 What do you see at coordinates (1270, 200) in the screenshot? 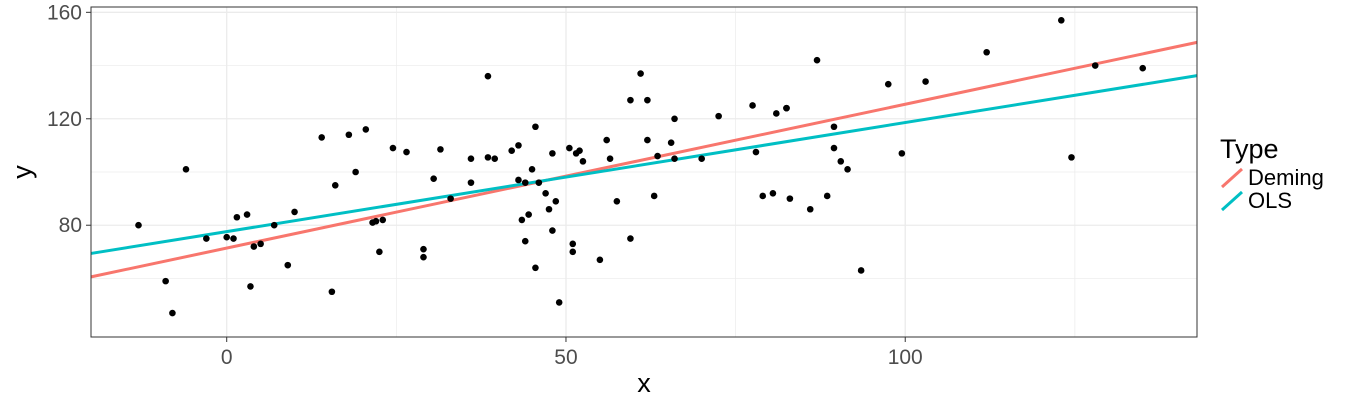
I see `legend-label-ols: OLS` at bounding box center [1270, 200].